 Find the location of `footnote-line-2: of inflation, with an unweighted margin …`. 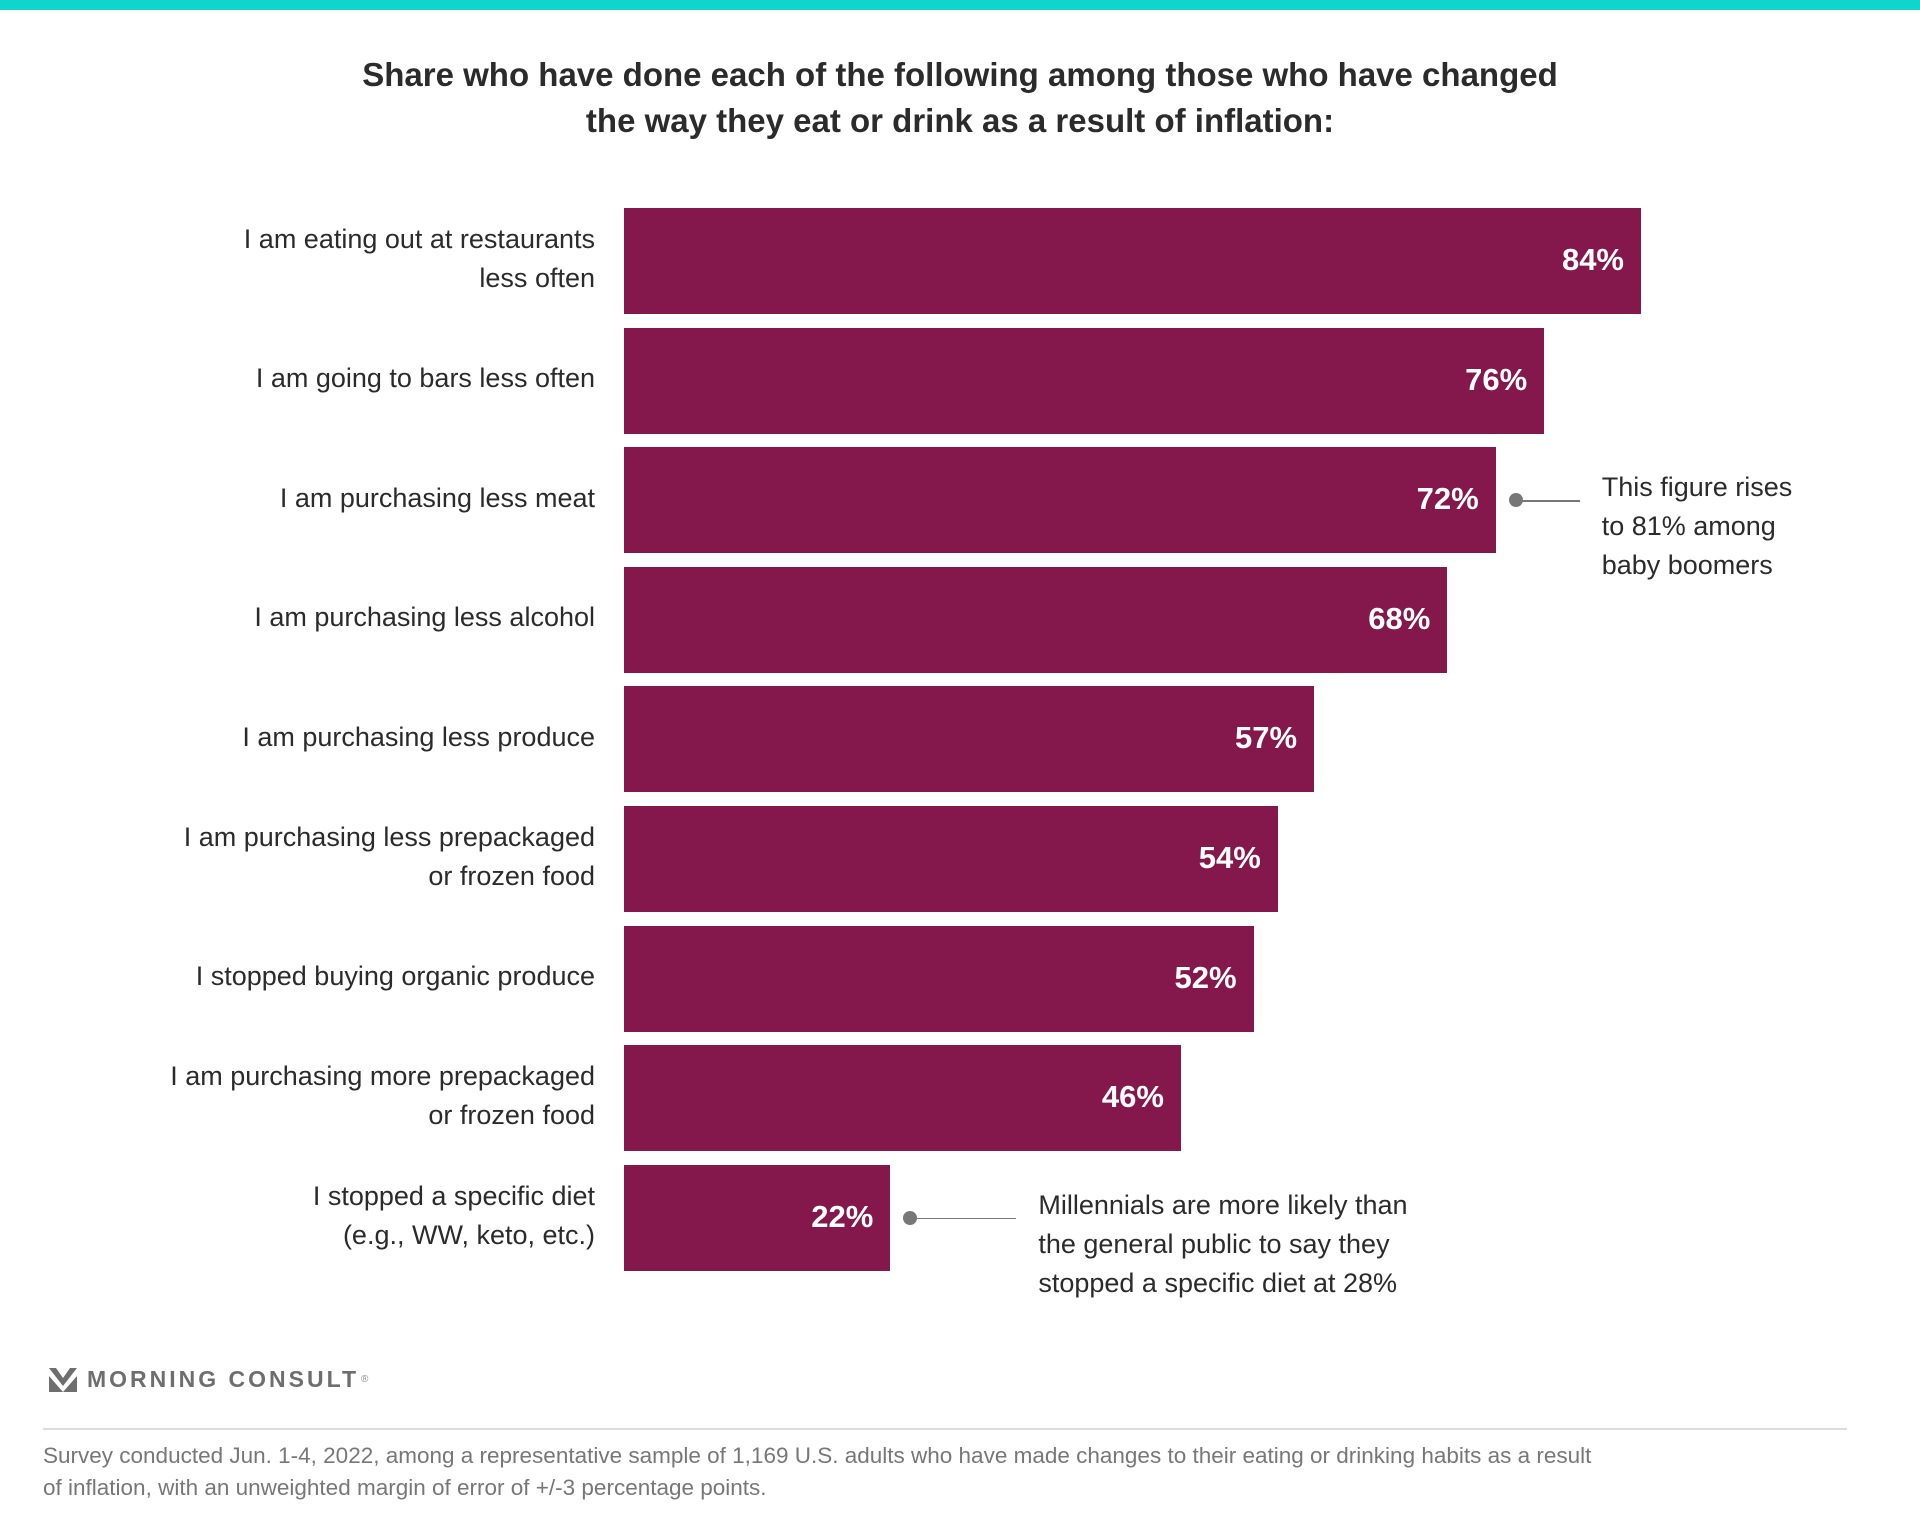

footnote-line-2: of inflation, with an unweighted margin … is located at coordinates (405, 1487).